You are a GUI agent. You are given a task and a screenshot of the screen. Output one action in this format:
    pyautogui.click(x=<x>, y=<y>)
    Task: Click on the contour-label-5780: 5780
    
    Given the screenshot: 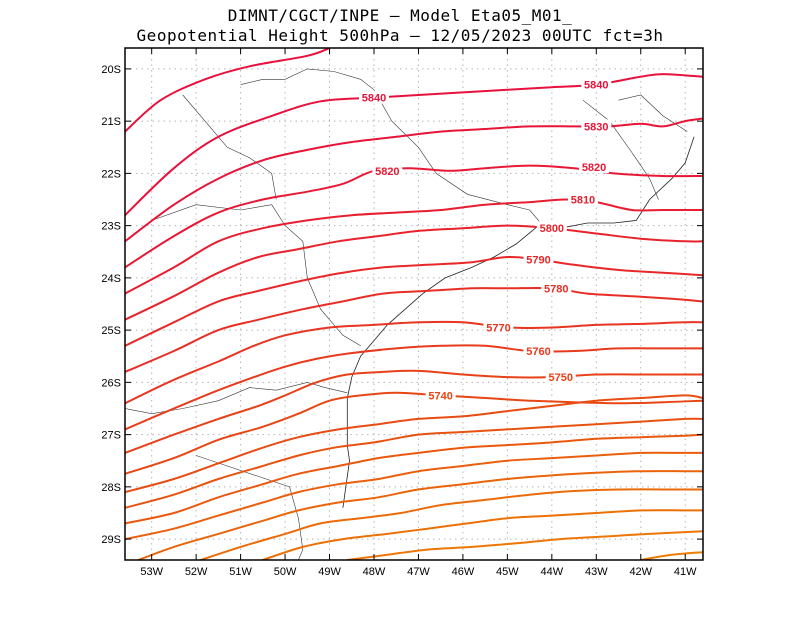 What is the action you would take?
    pyautogui.click(x=556, y=289)
    